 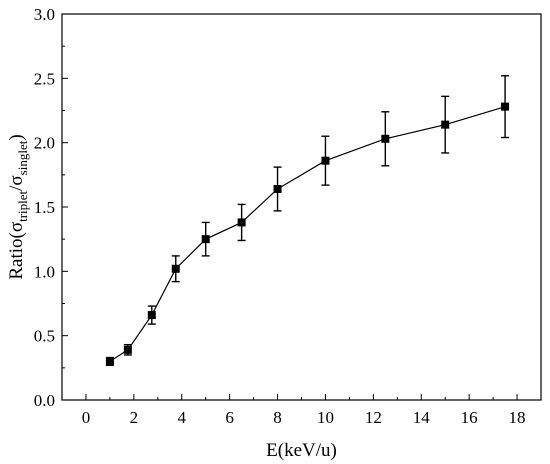 I want to click on y-title-suffix: ), so click(x=16, y=137).